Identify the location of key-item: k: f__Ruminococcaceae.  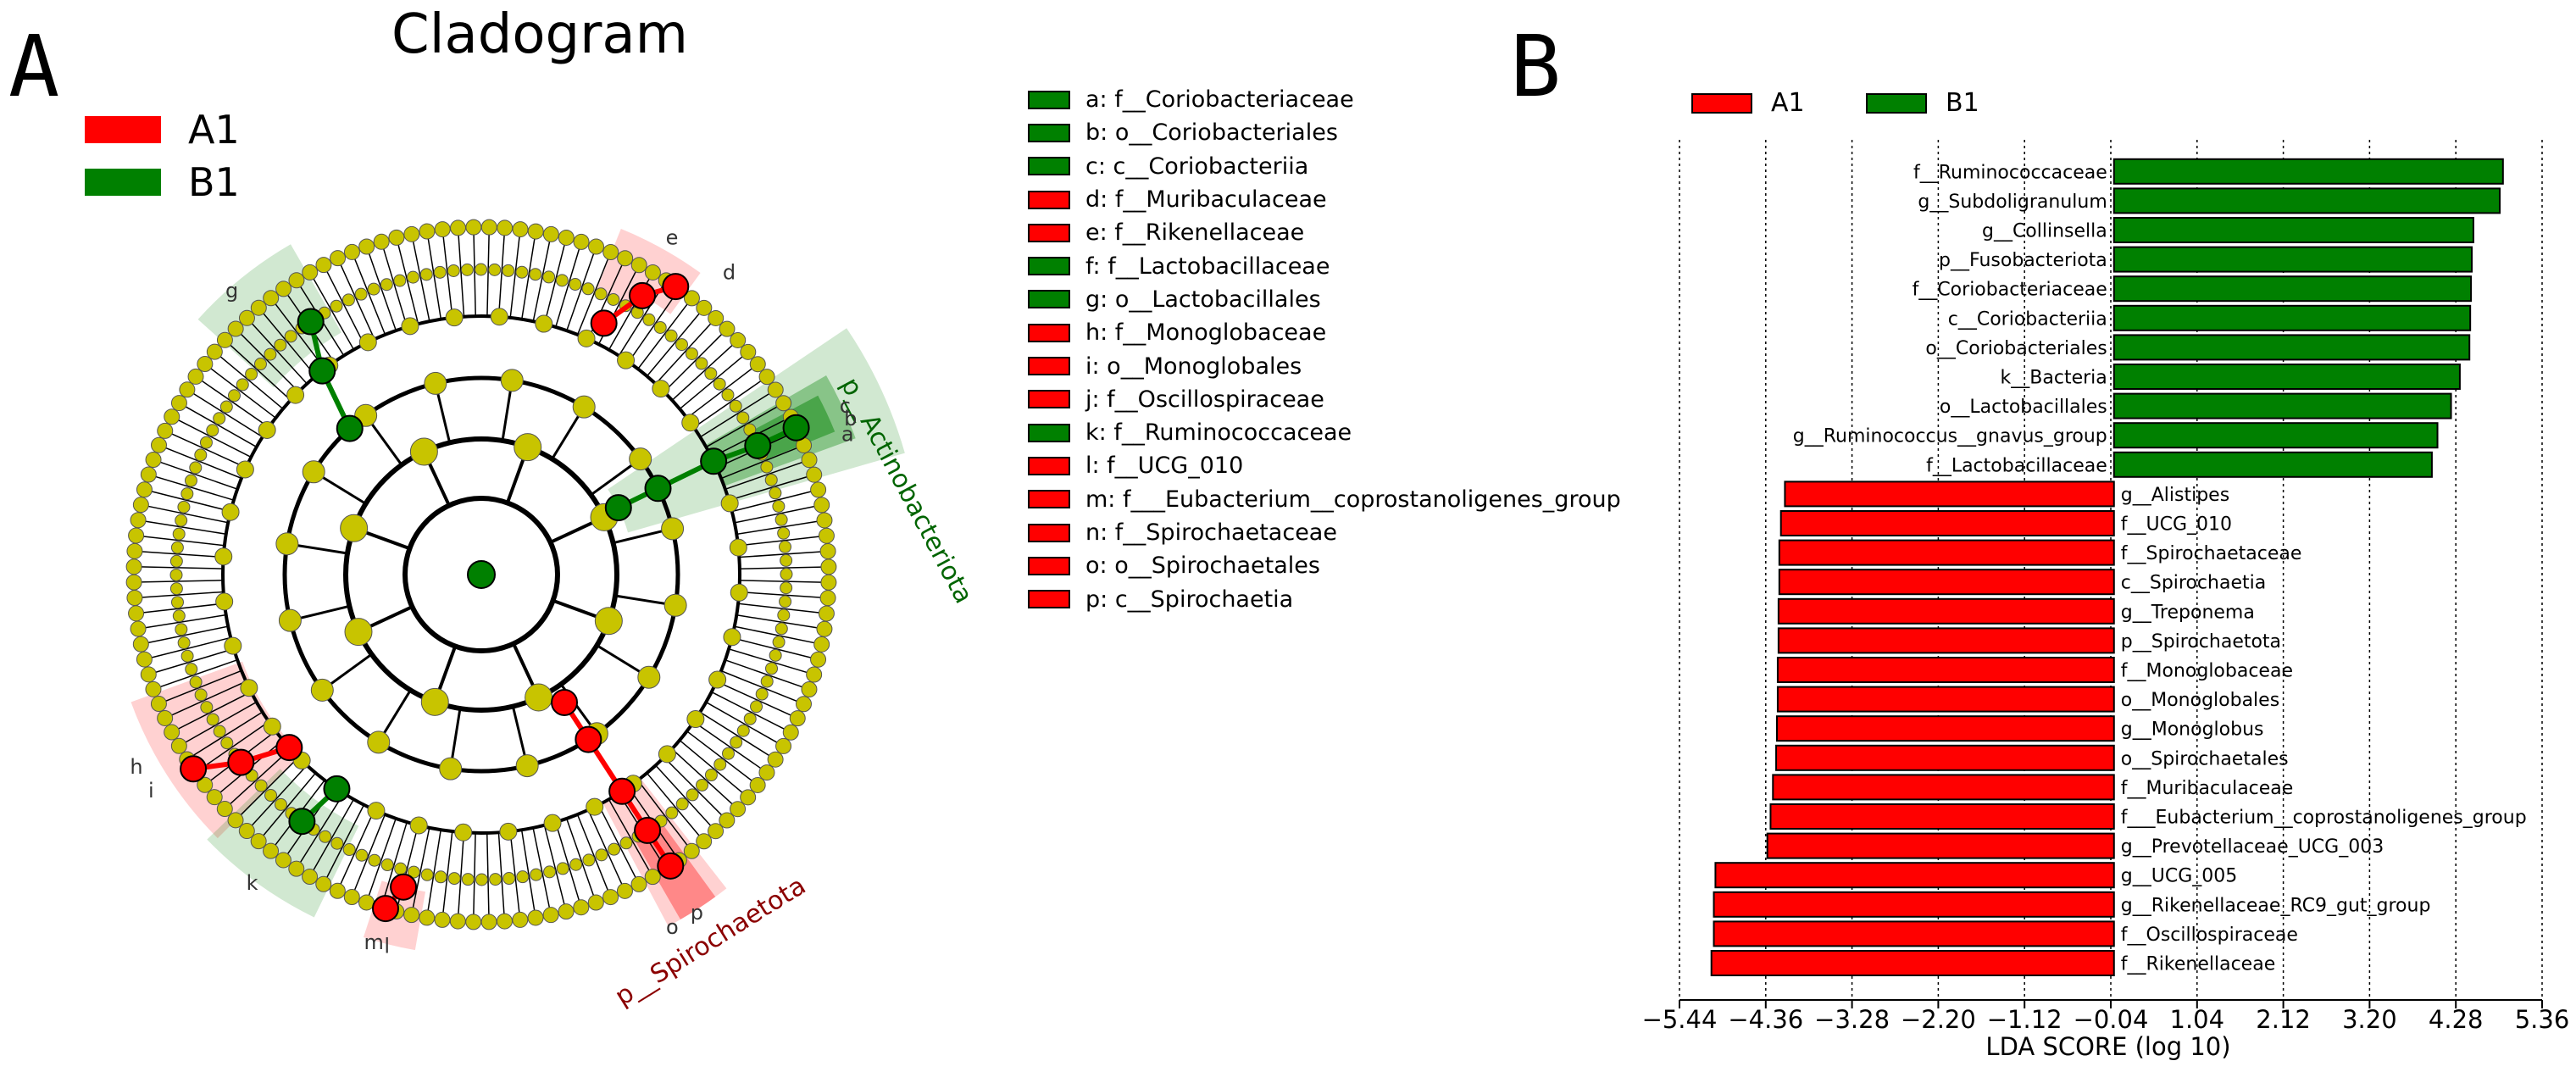
(1324, 433).